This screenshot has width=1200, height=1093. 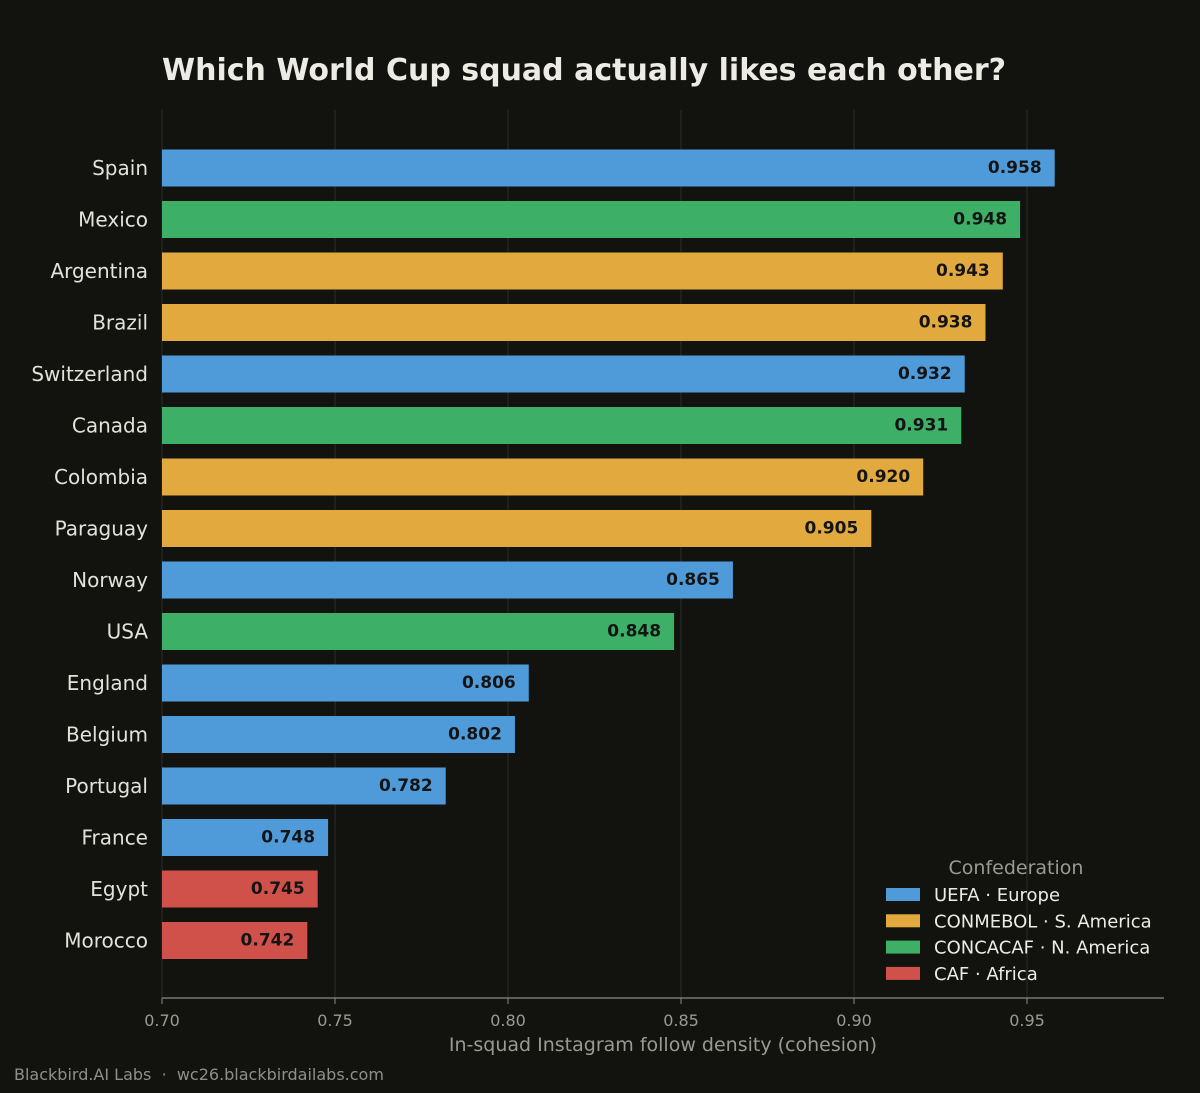 What do you see at coordinates (106, 786) in the screenshot?
I see `y-tick-label: Portugal` at bounding box center [106, 786].